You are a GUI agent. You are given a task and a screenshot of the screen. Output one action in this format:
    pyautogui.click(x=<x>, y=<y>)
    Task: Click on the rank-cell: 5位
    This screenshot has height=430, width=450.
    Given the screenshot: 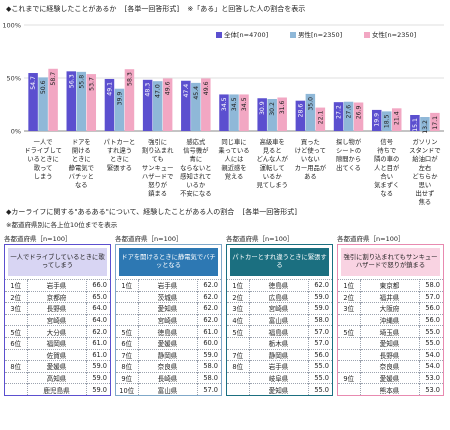 What is the action you would take?
    pyautogui.click(x=16, y=331)
    